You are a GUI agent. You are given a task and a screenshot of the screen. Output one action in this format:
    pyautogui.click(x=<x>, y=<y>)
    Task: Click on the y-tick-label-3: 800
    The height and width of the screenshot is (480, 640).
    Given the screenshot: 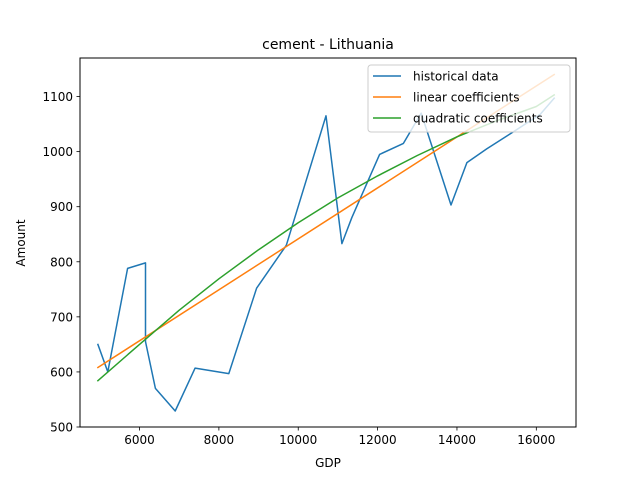 What is the action you would take?
    pyautogui.click(x=61, y=262)
    